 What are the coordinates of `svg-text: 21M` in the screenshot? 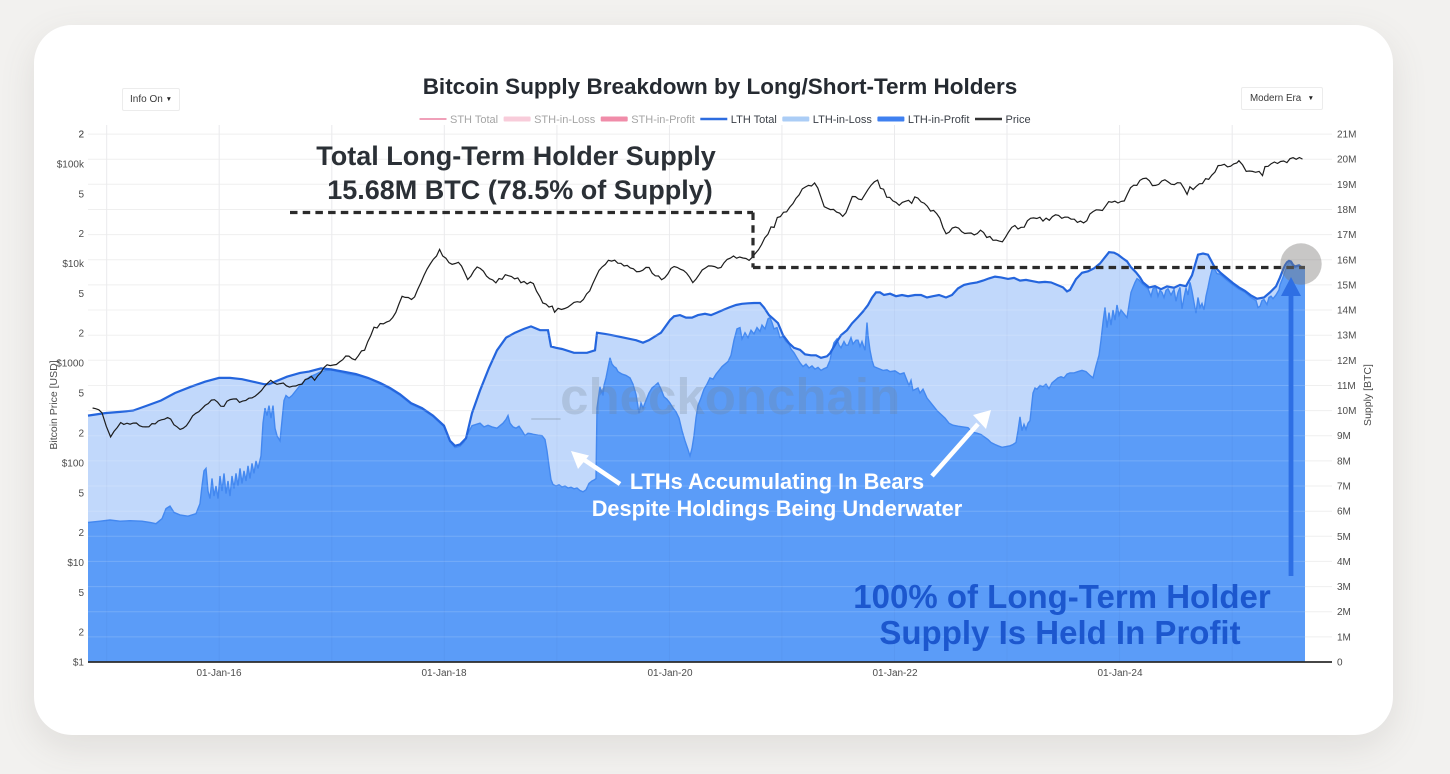 It's located at (1346, 135).